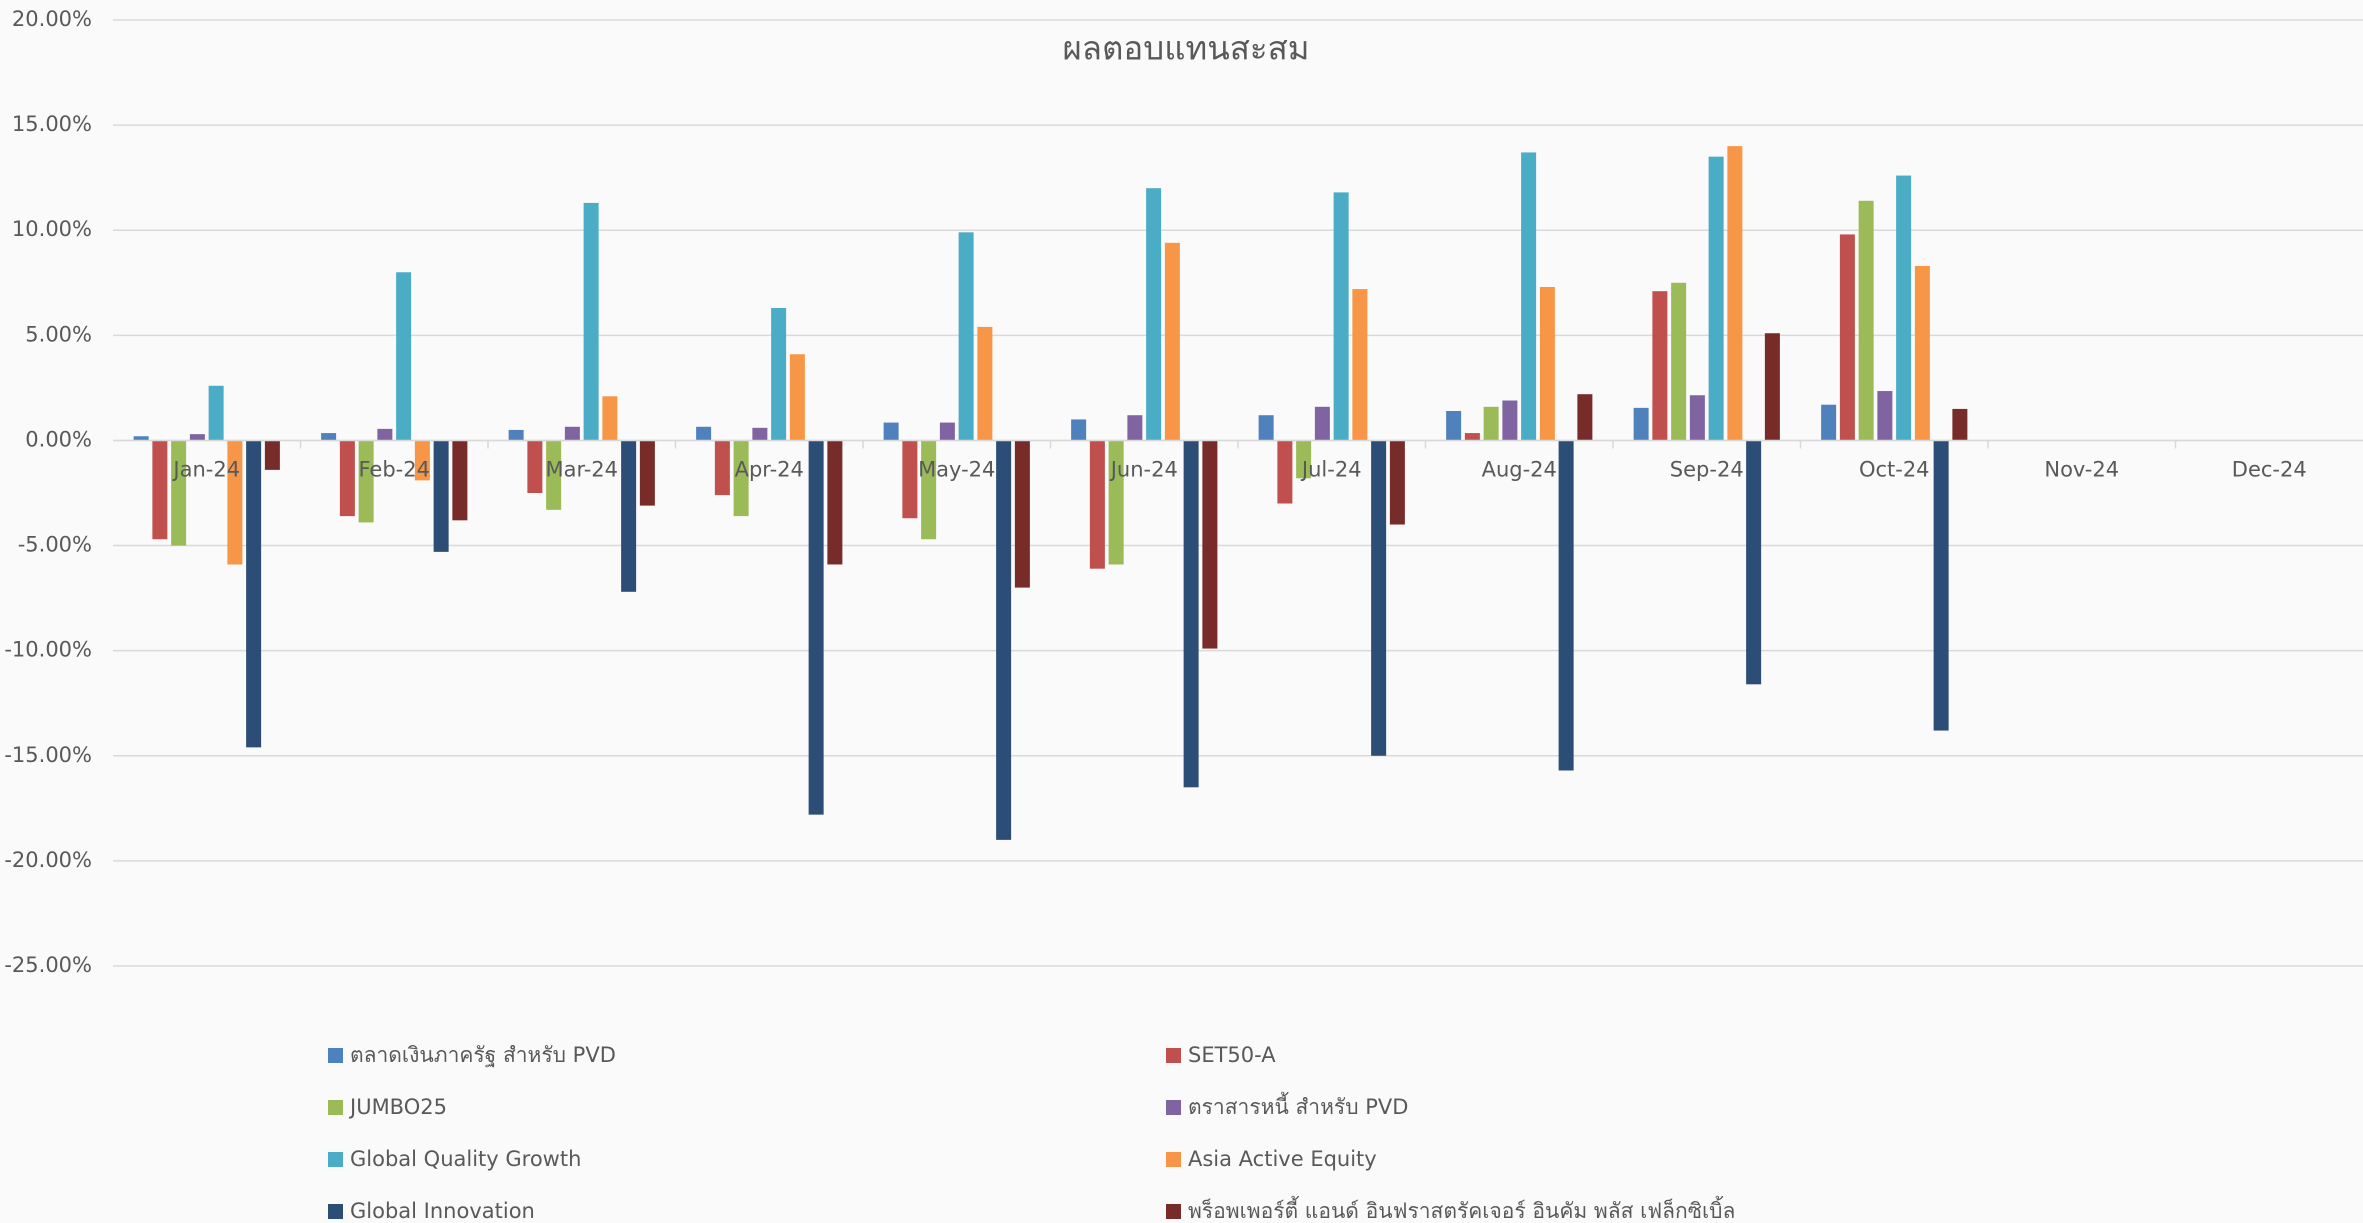 The image size is (2363, 1223). Describe the element at coordinates (394, 469) in the screenshot. I see `x-tick-label: Feb-24` at that location.